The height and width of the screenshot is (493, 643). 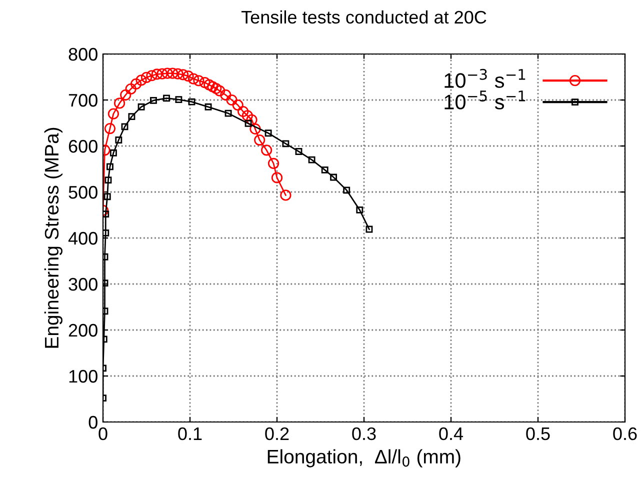 What do you see at coordinates (364, 433) in the screenshot?
I see `x-tick-label: 0.3` at bounding box center [364, 433].